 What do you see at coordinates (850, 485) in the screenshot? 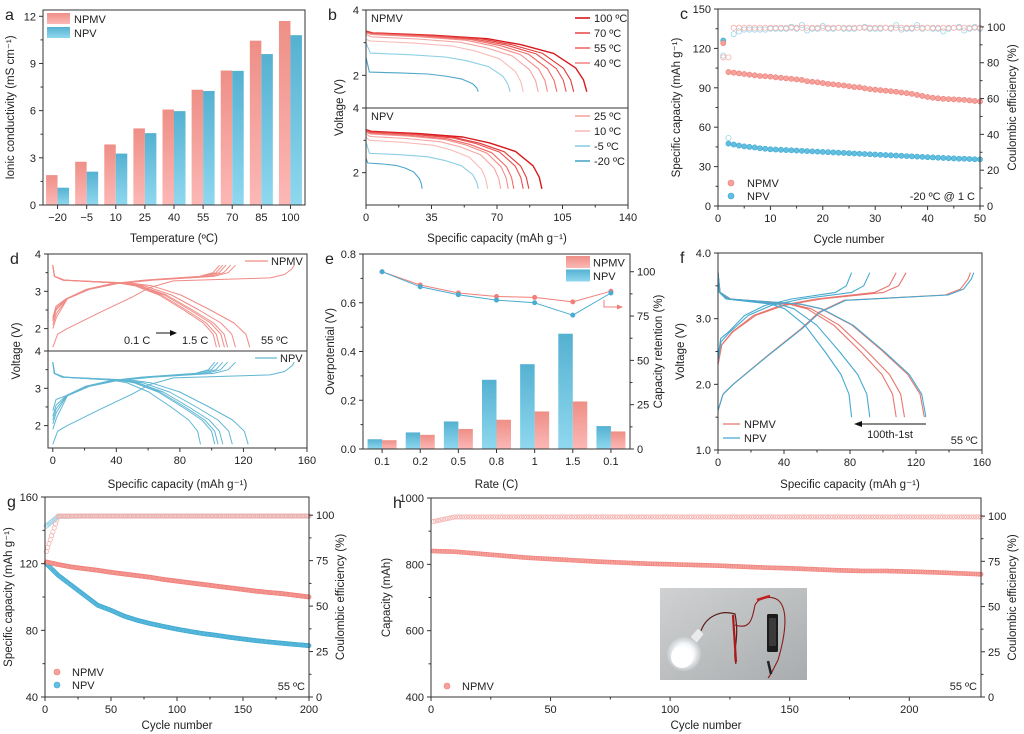
I see `x-axis-title: Specific capacity (mAh g⁻¹)` at bounding box center [850, 485].